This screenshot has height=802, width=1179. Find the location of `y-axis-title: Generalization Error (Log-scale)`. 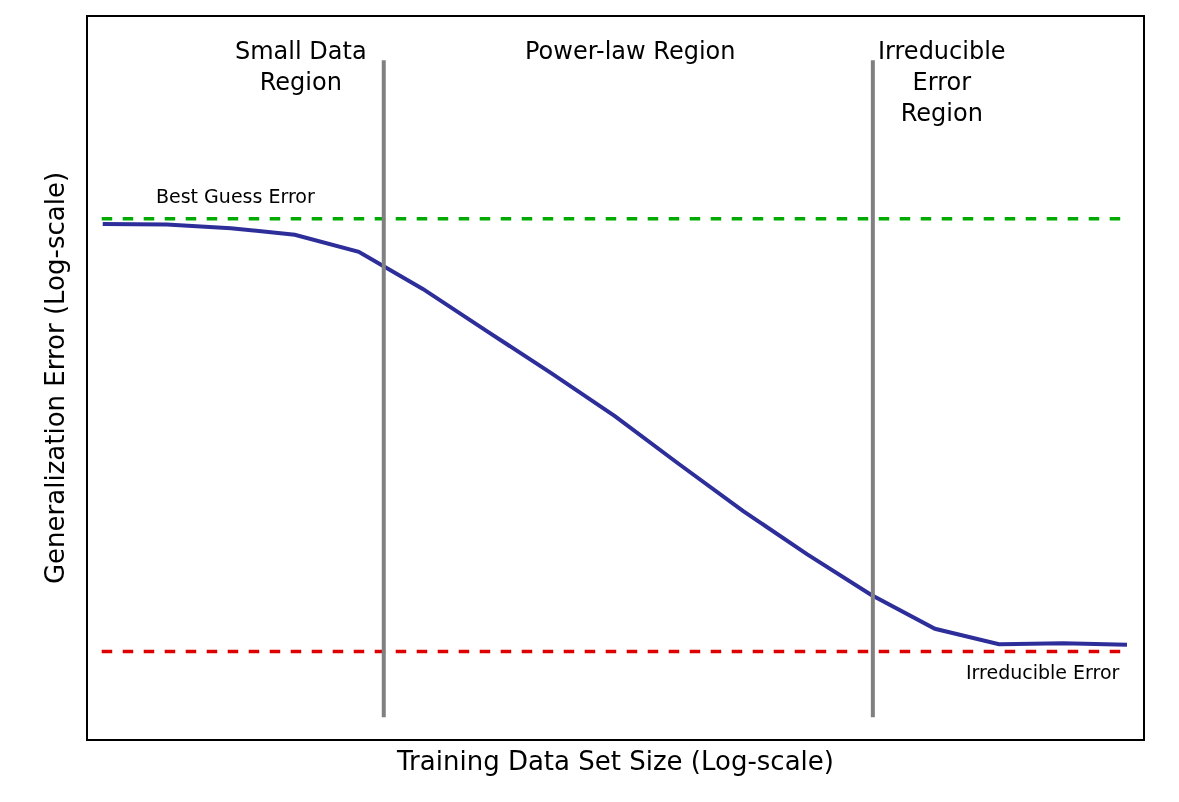

y-axis-title: Generalization Error (Log-scale) is located at coordinates (54, 378).